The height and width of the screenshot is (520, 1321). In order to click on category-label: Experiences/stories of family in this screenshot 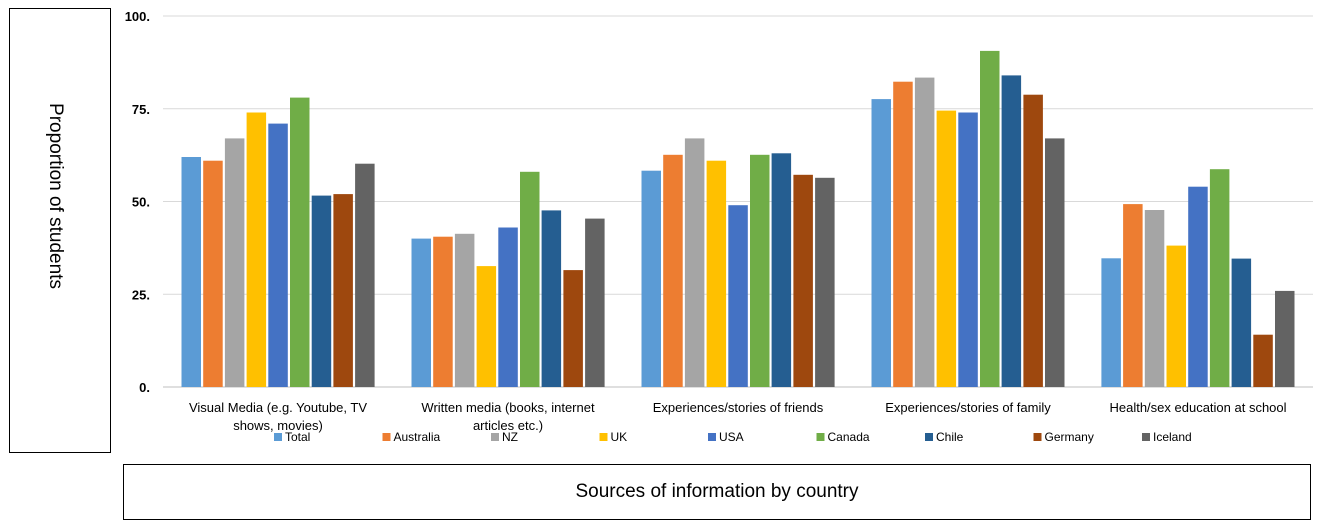, I will do `click(968, 407)`.